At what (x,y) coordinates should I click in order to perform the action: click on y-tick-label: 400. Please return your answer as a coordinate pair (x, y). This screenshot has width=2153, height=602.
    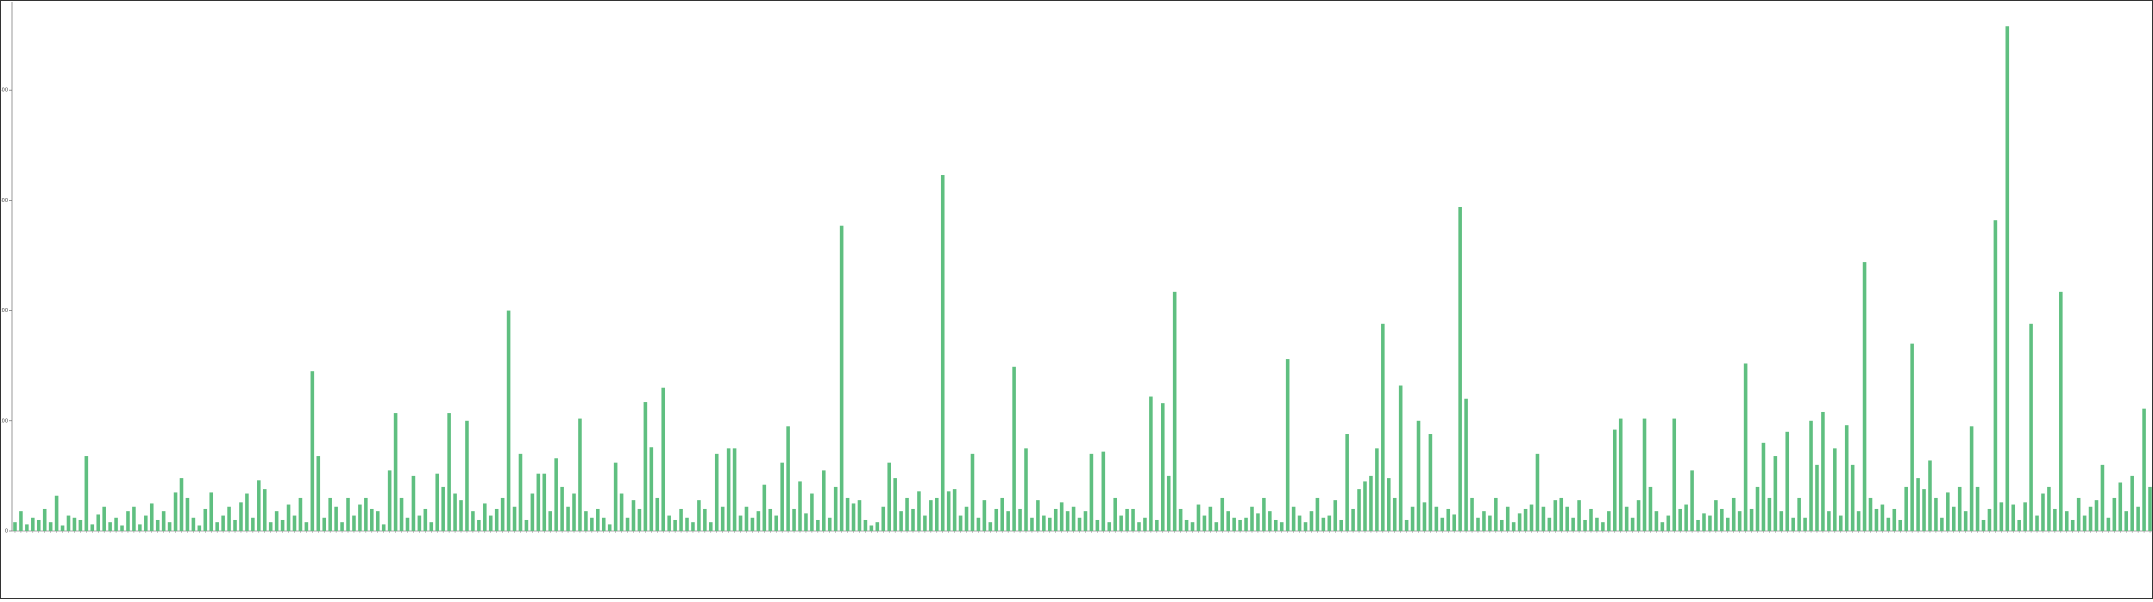
    Looking at the image, I should click on (4, 91).